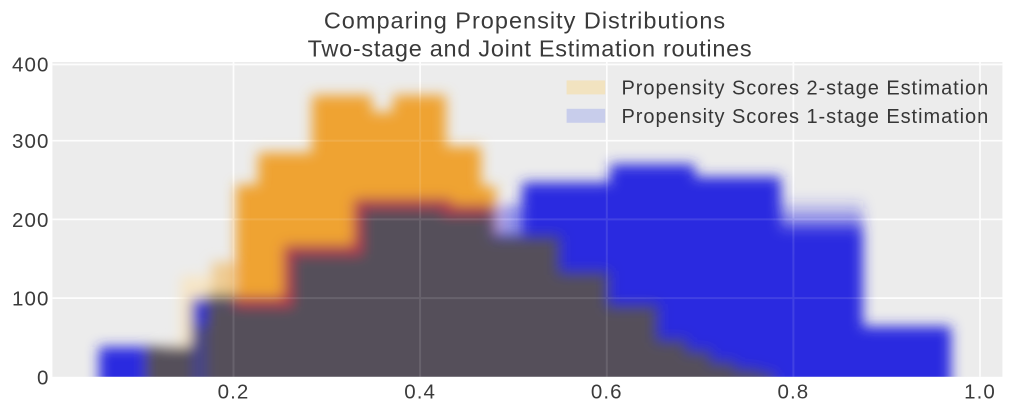  What do you see at coordinates (530, 49) in the screenshot?
I see `svg-text:Two-stage and Joint Estimation: Two-stage and Joint Estimation routines` at bounding box center [530, 49].